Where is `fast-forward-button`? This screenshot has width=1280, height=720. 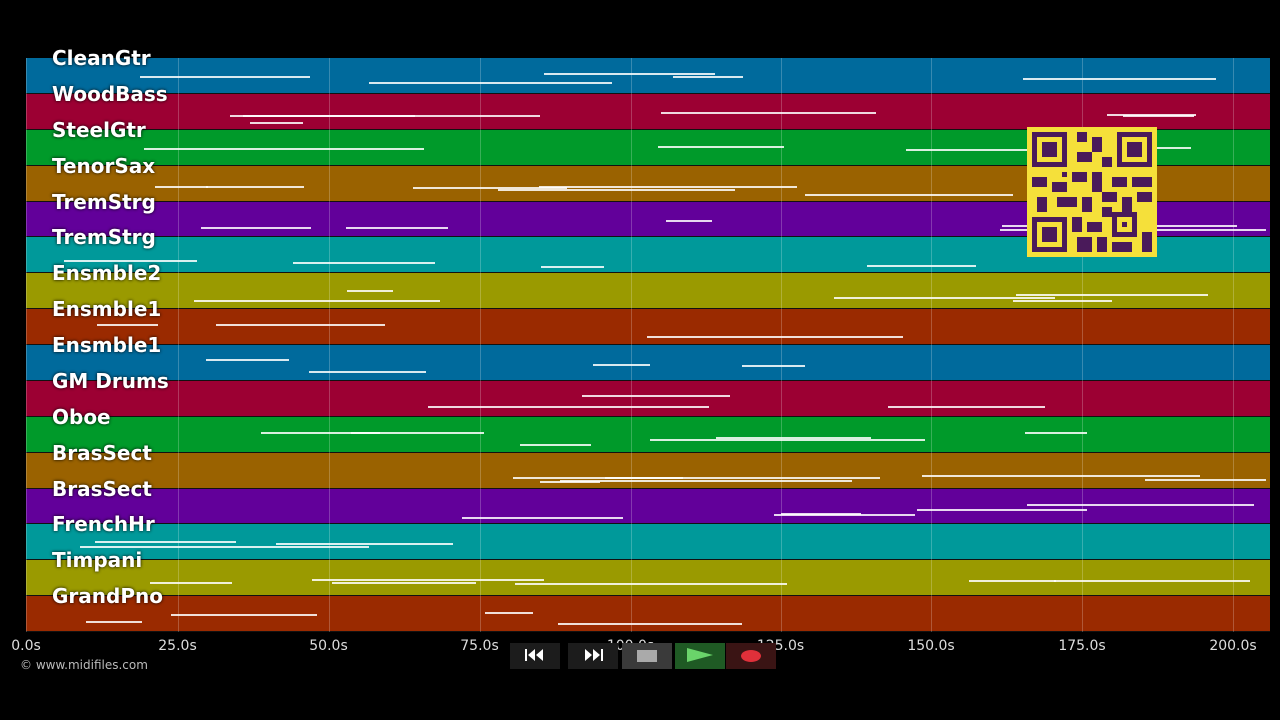
fast-forward-button is located at coordinates (593, 656).